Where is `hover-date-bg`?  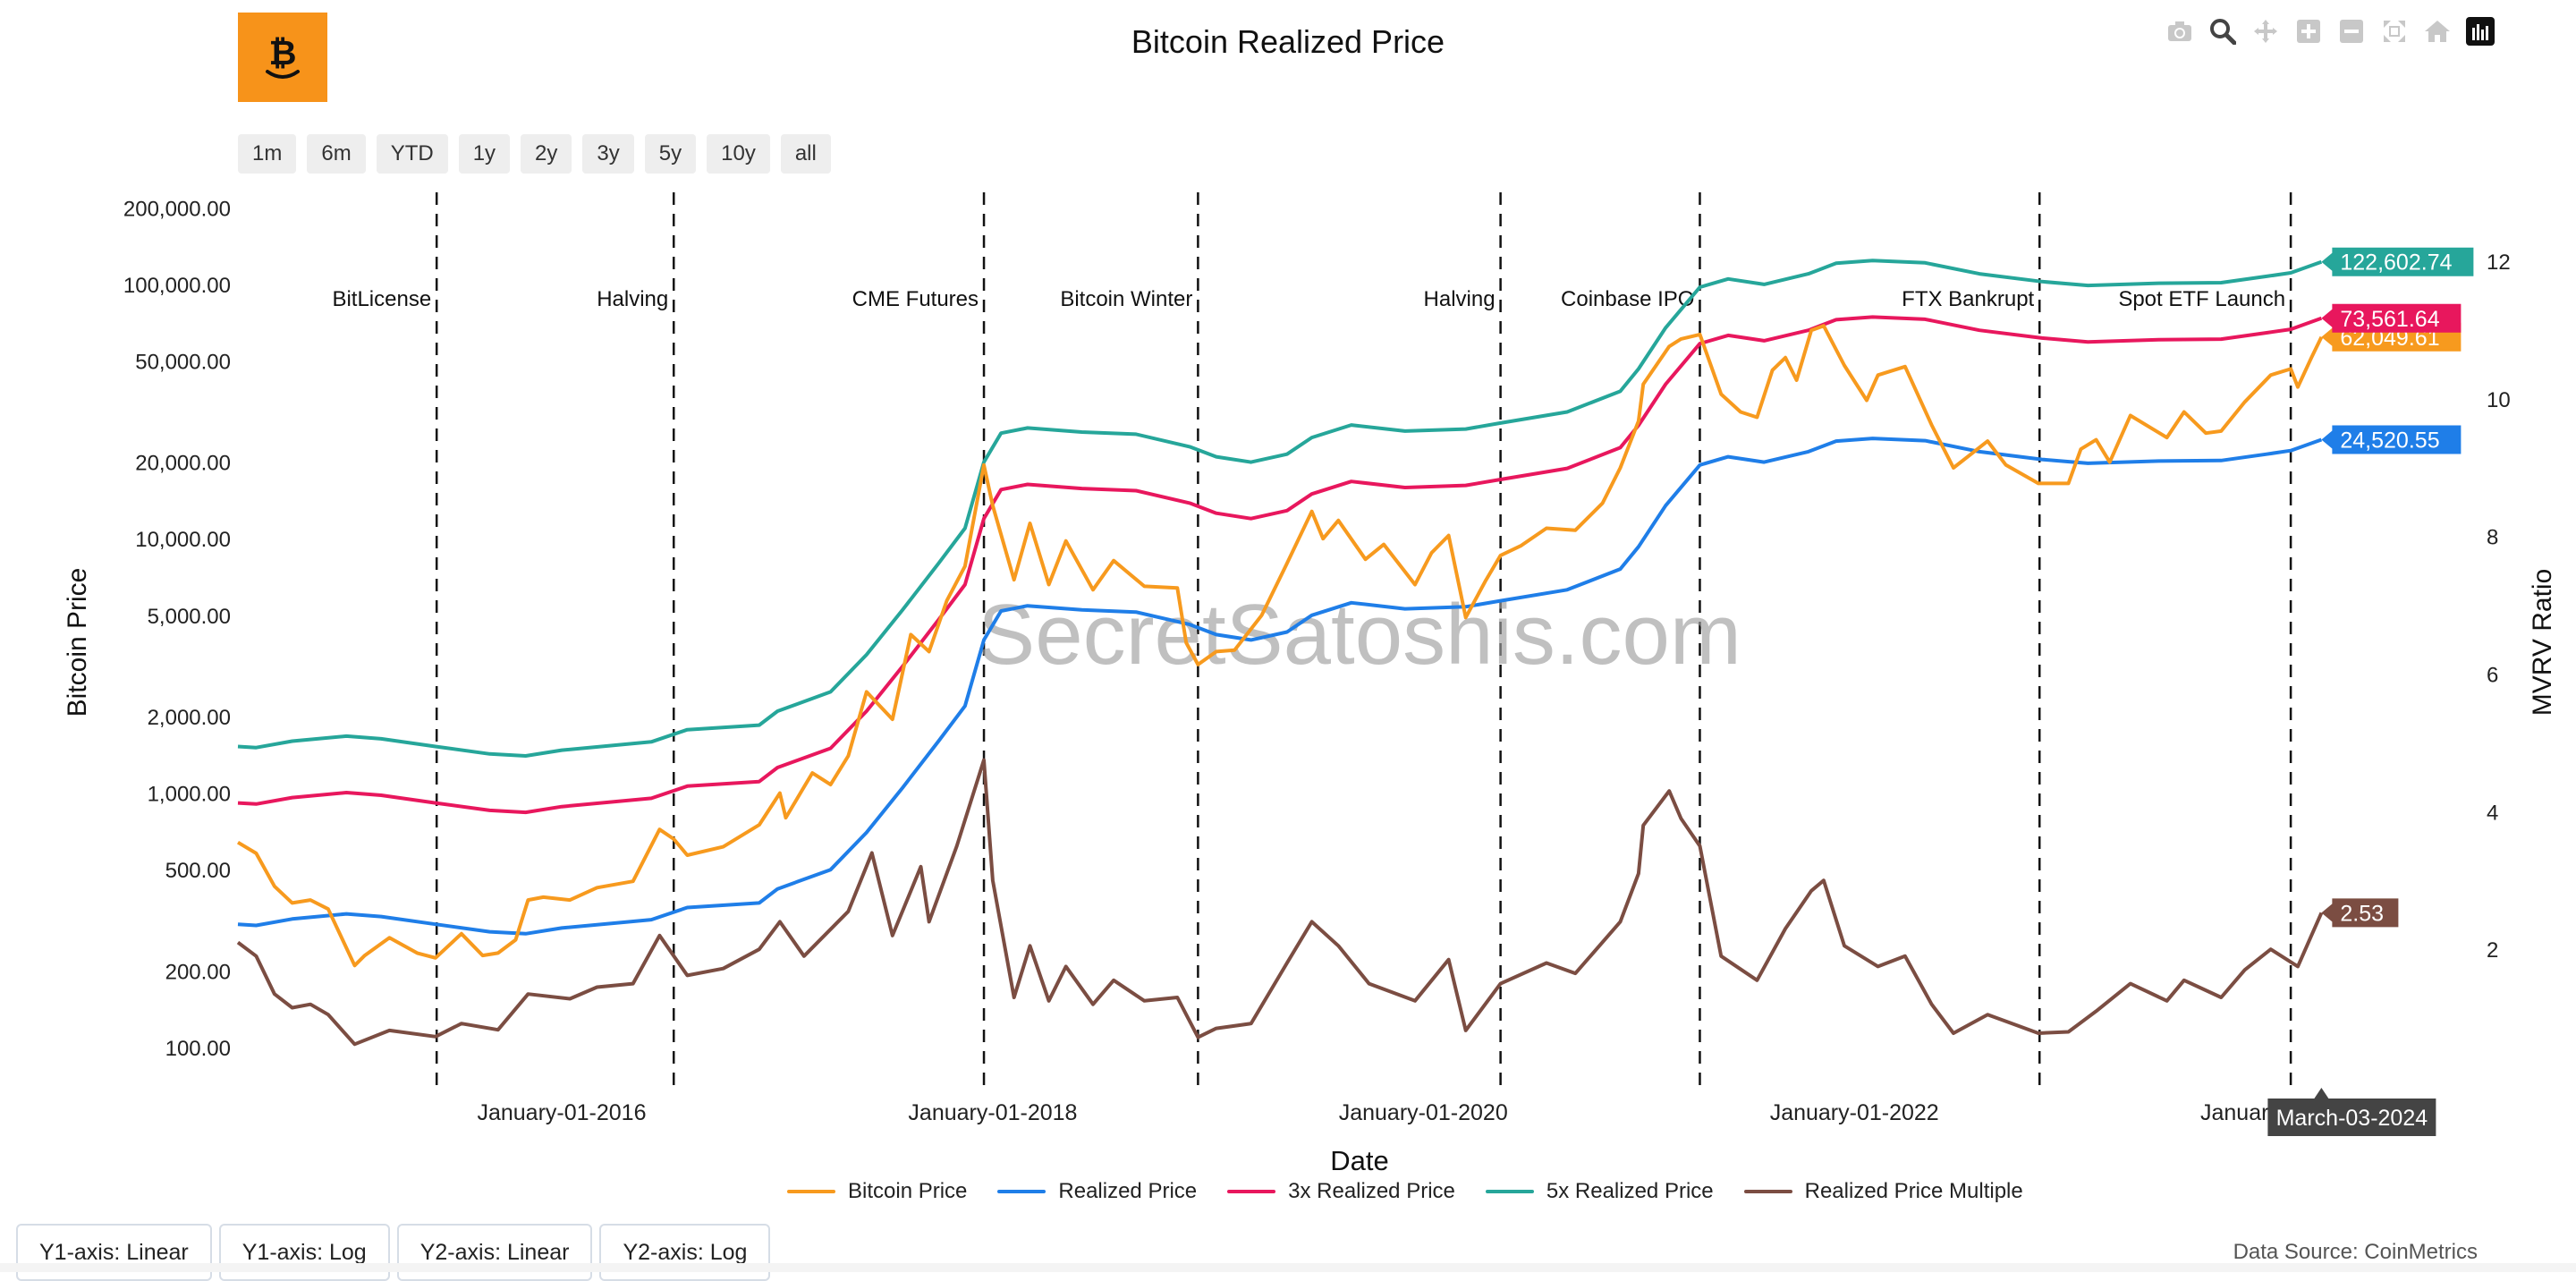 hover-date-bg is located at coordinates (2351, 1117).